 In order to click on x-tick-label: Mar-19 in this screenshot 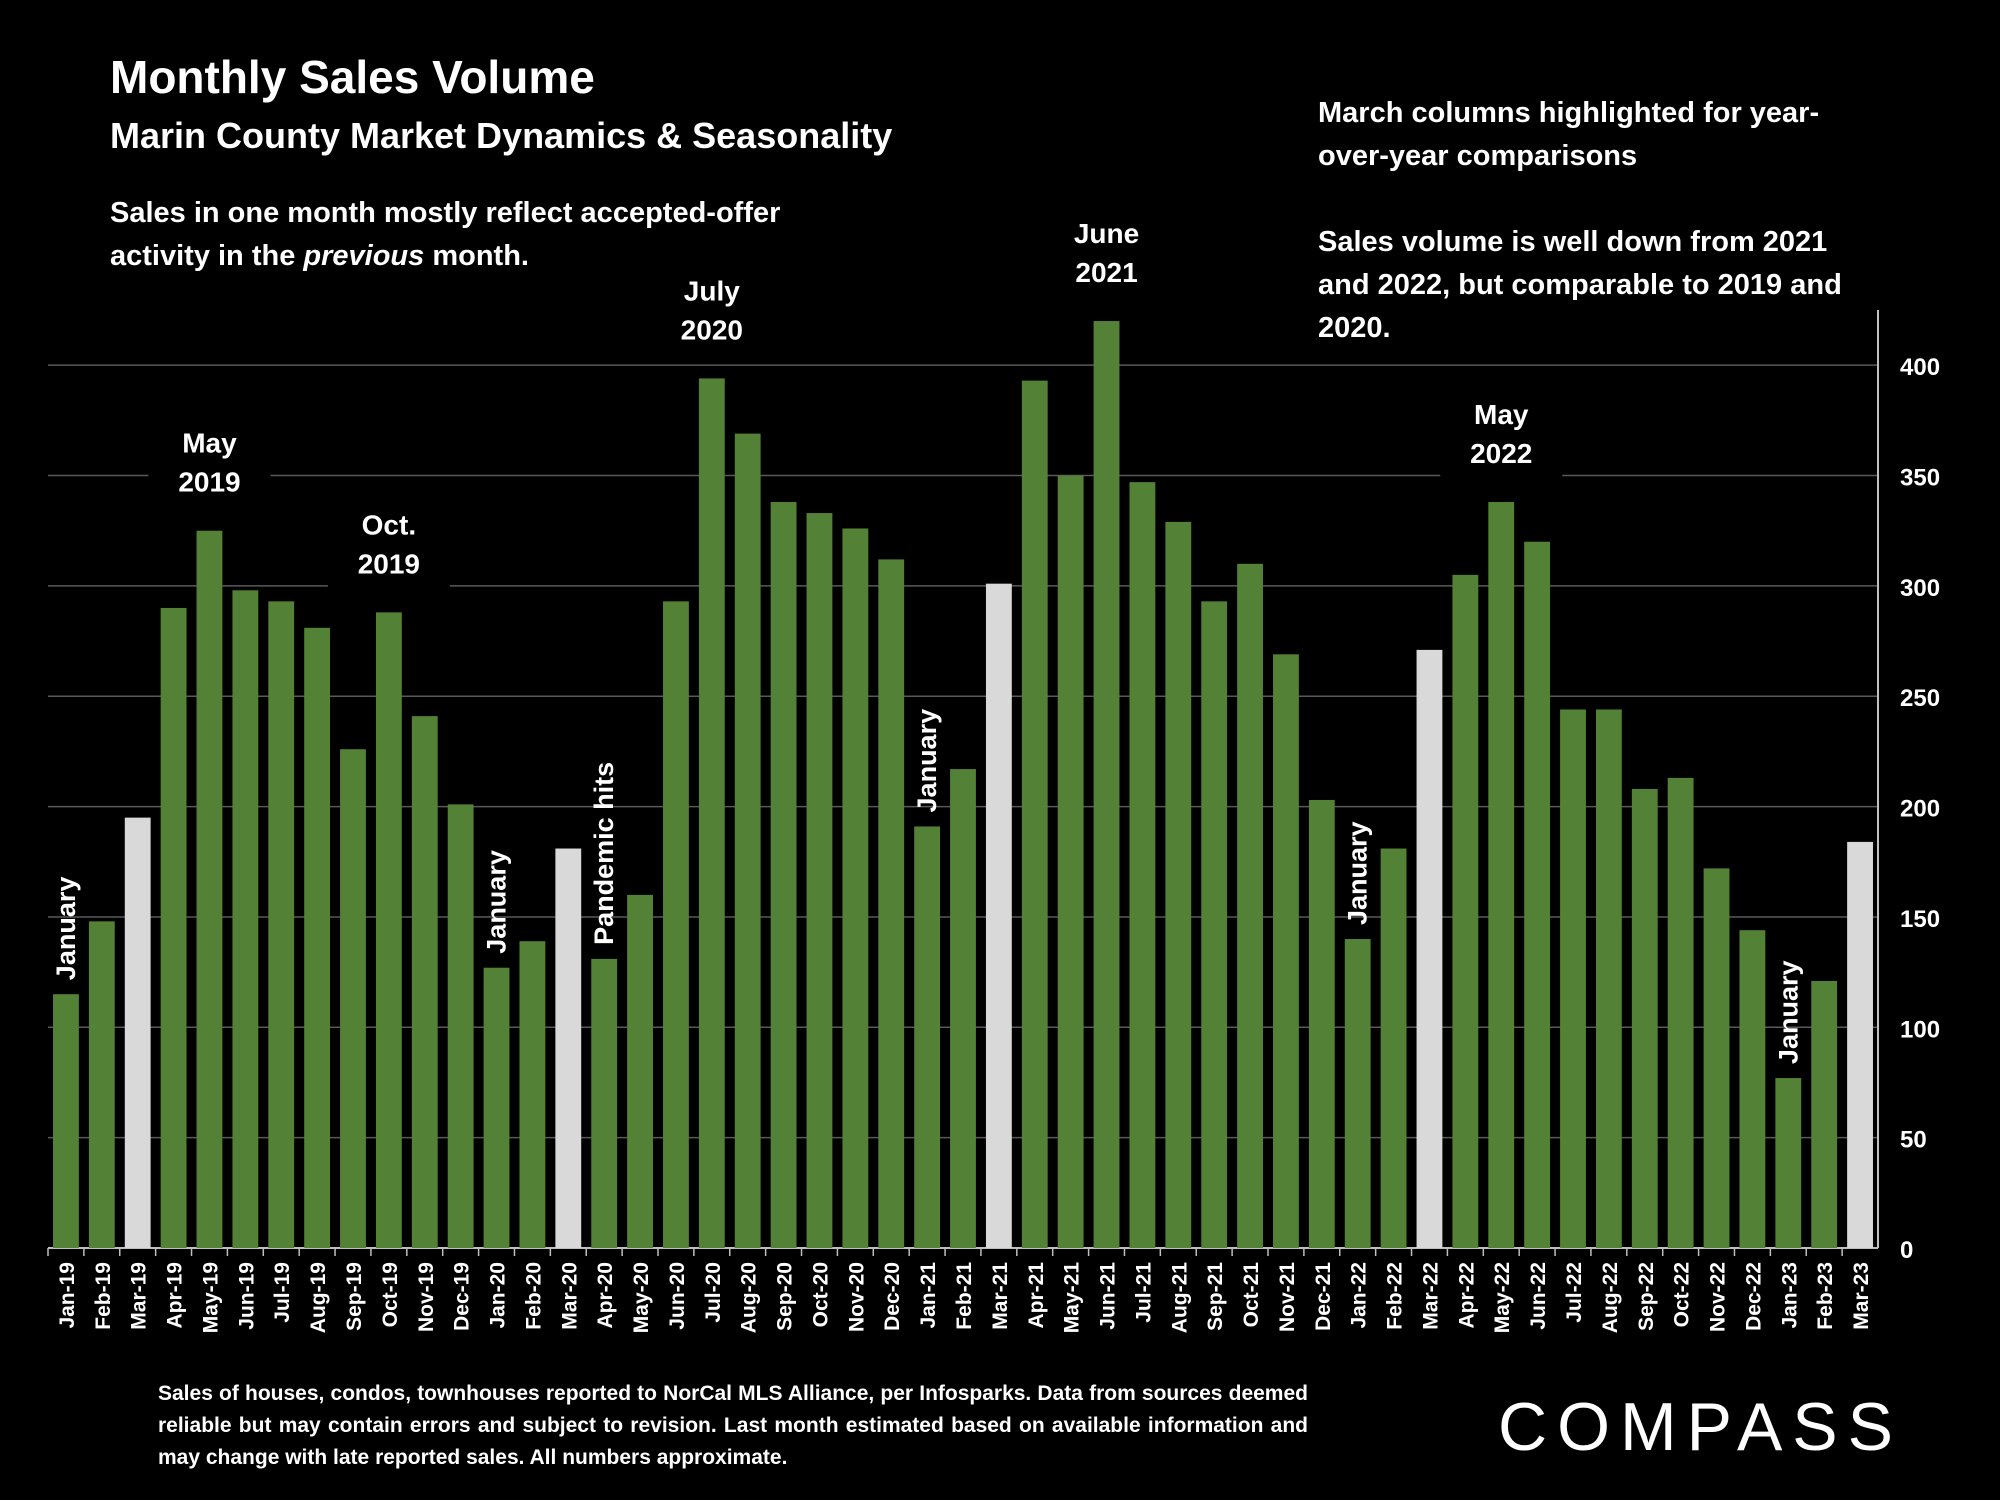, I will do `click(139, 1296)`.